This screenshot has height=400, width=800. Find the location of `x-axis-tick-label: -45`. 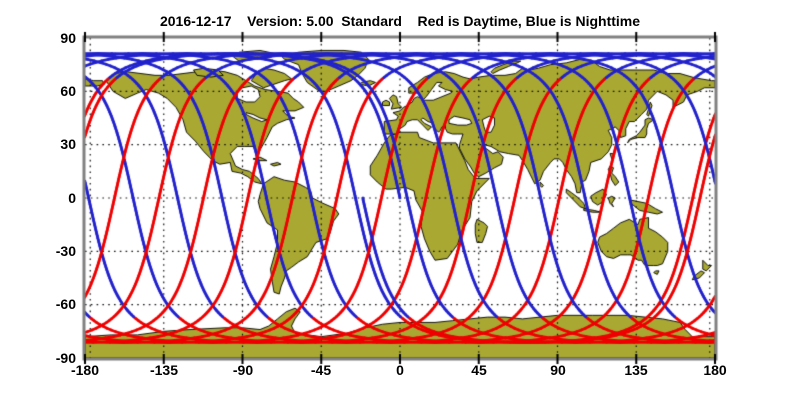

x-axis-tick-label: -45 is located at coordinates (321, 370).